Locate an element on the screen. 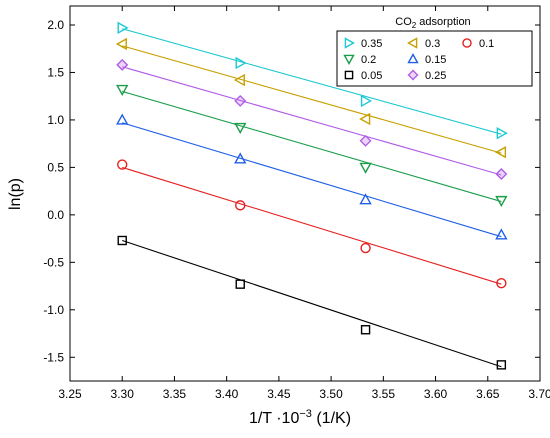 The height and width of the screenshot is (438, 550). legend-marker-0.15 is located at coordinates (413, 58).